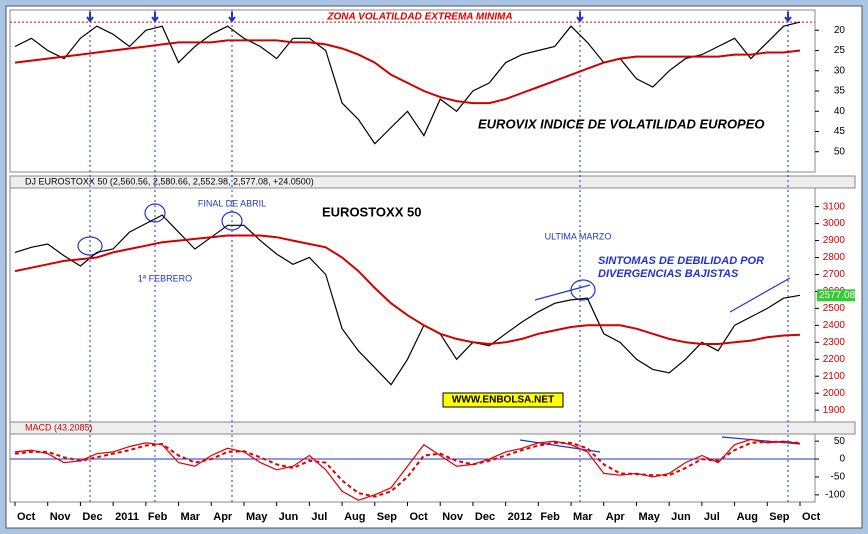  What do you see at coordinates (668, 274) in the screenshot?
I see `annotation: DIVERGENCIAS BAJISTAS` at bounding box center [668, 274].